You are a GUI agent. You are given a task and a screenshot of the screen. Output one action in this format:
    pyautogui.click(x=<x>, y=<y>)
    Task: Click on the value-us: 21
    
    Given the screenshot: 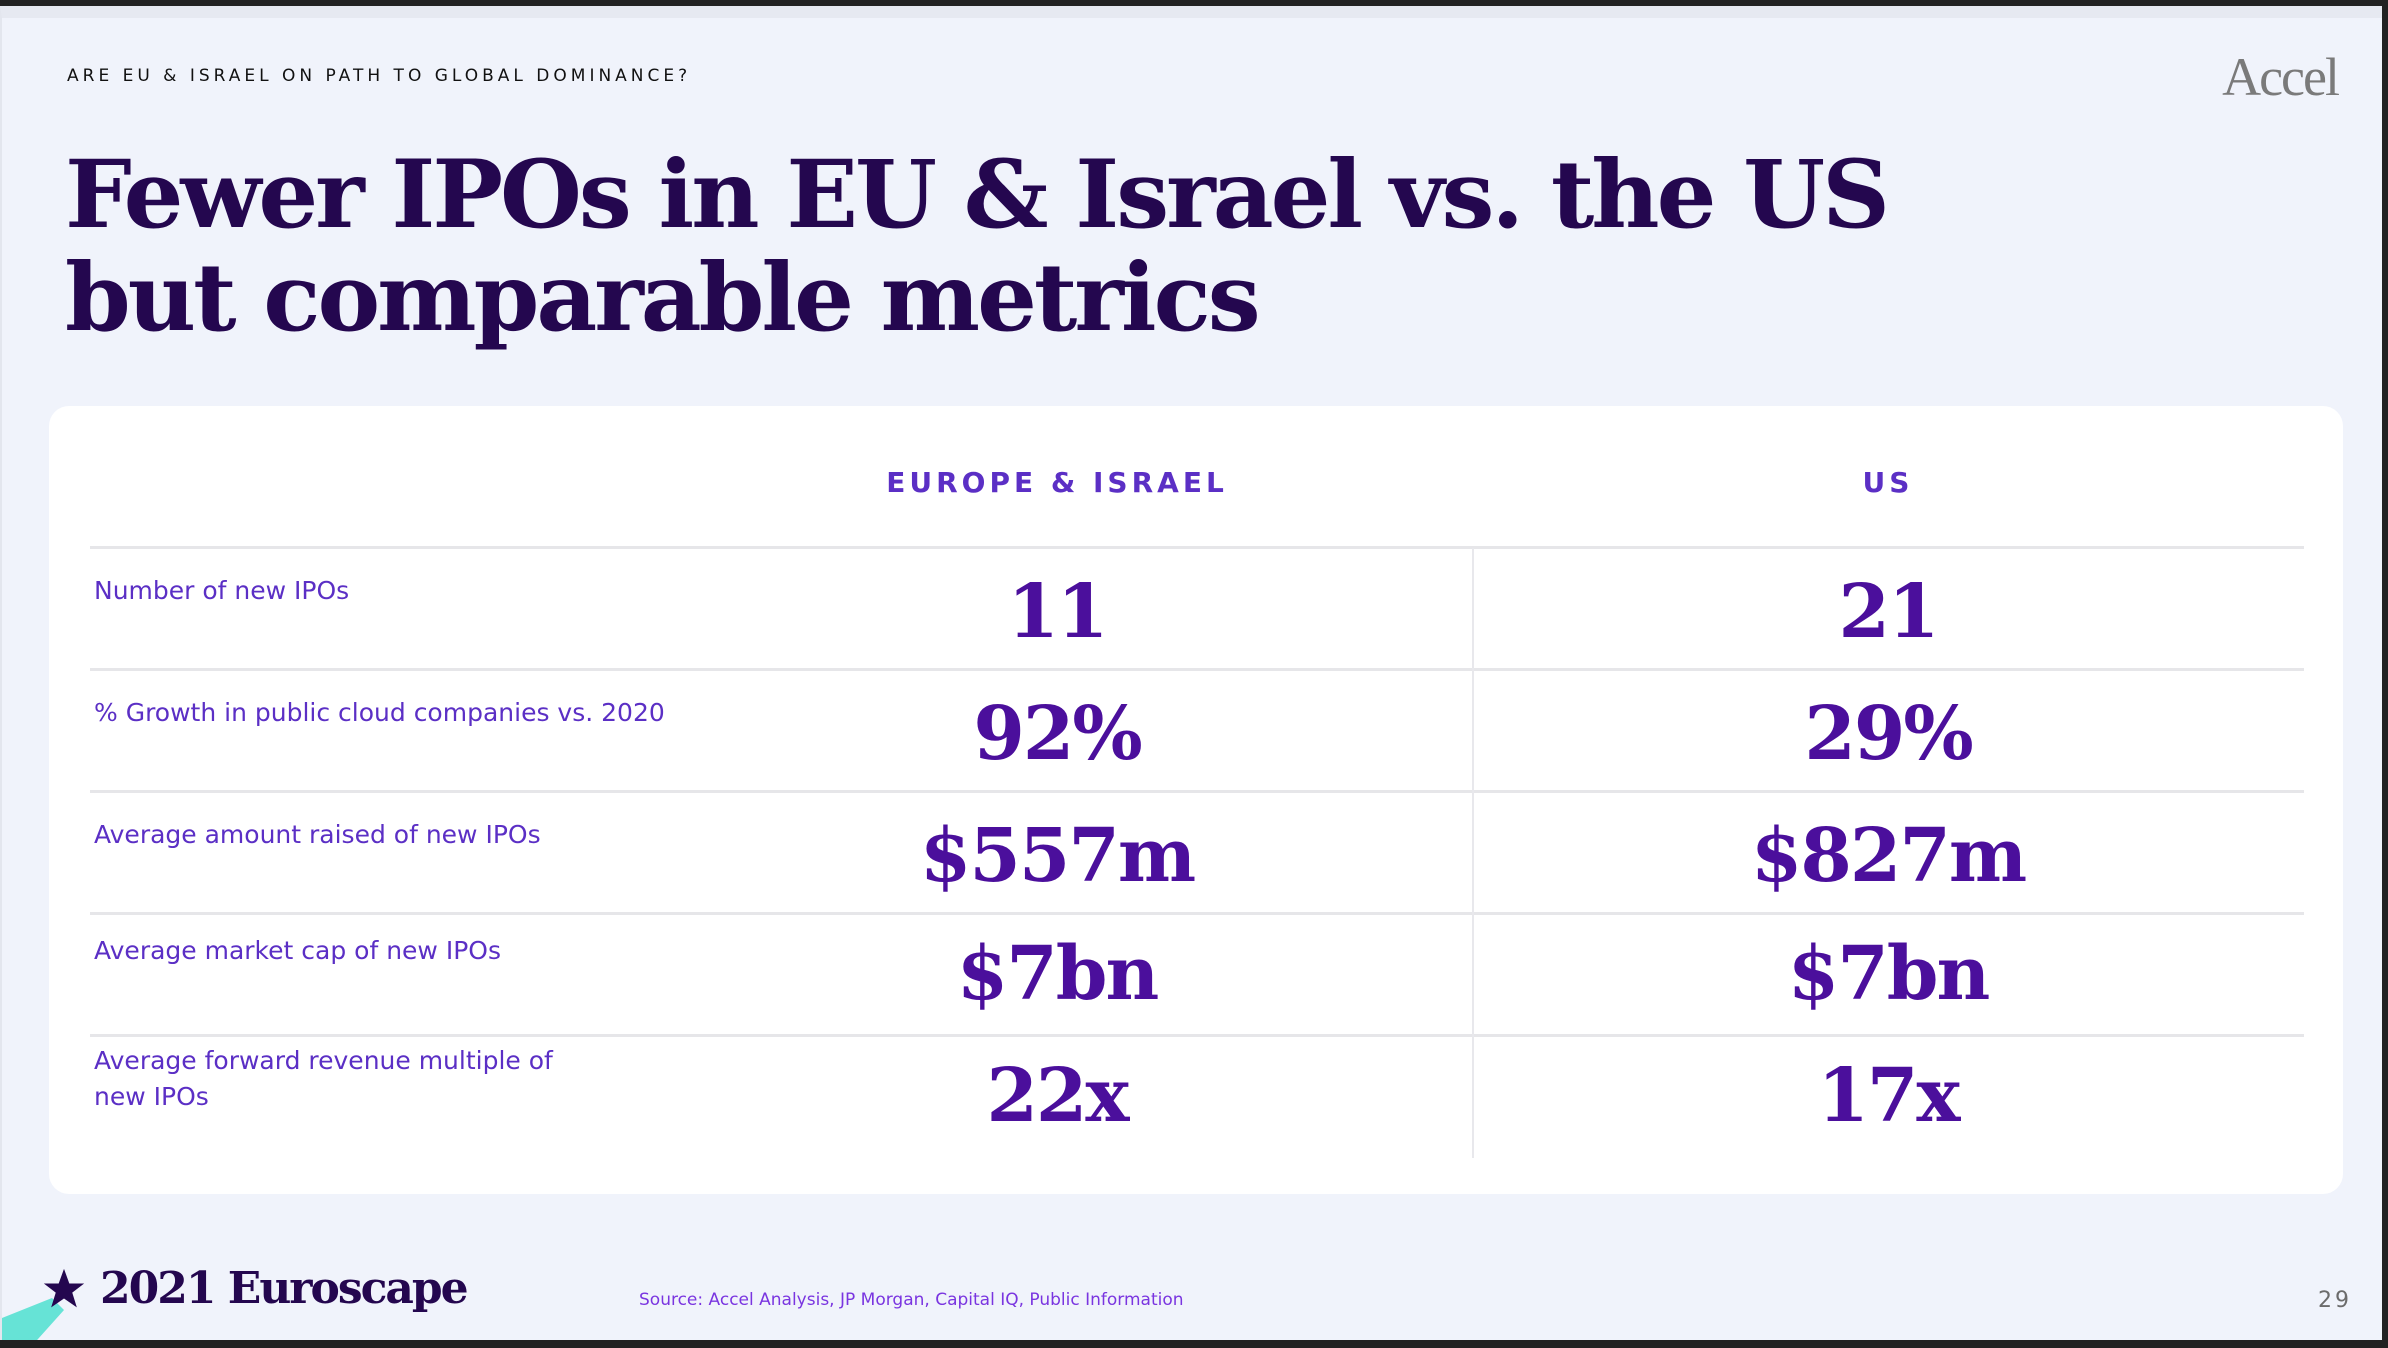 What is the action you would take?
    pyautogui.click(x=1889, y=612)
    